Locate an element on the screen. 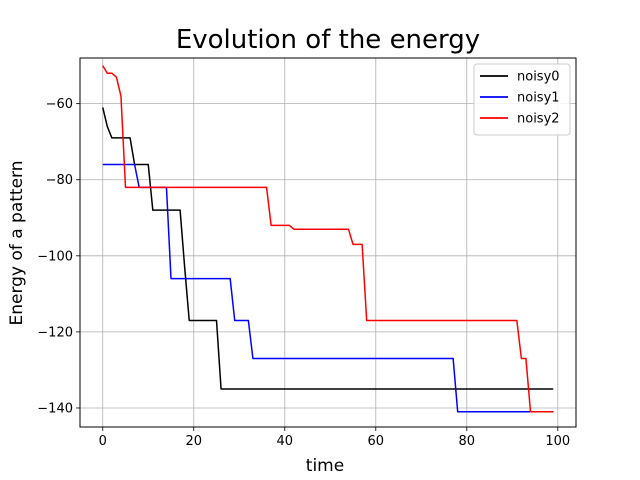 This screenshot has width=640, height=480. x-axis-label: time is located at coordinates (325, 466).